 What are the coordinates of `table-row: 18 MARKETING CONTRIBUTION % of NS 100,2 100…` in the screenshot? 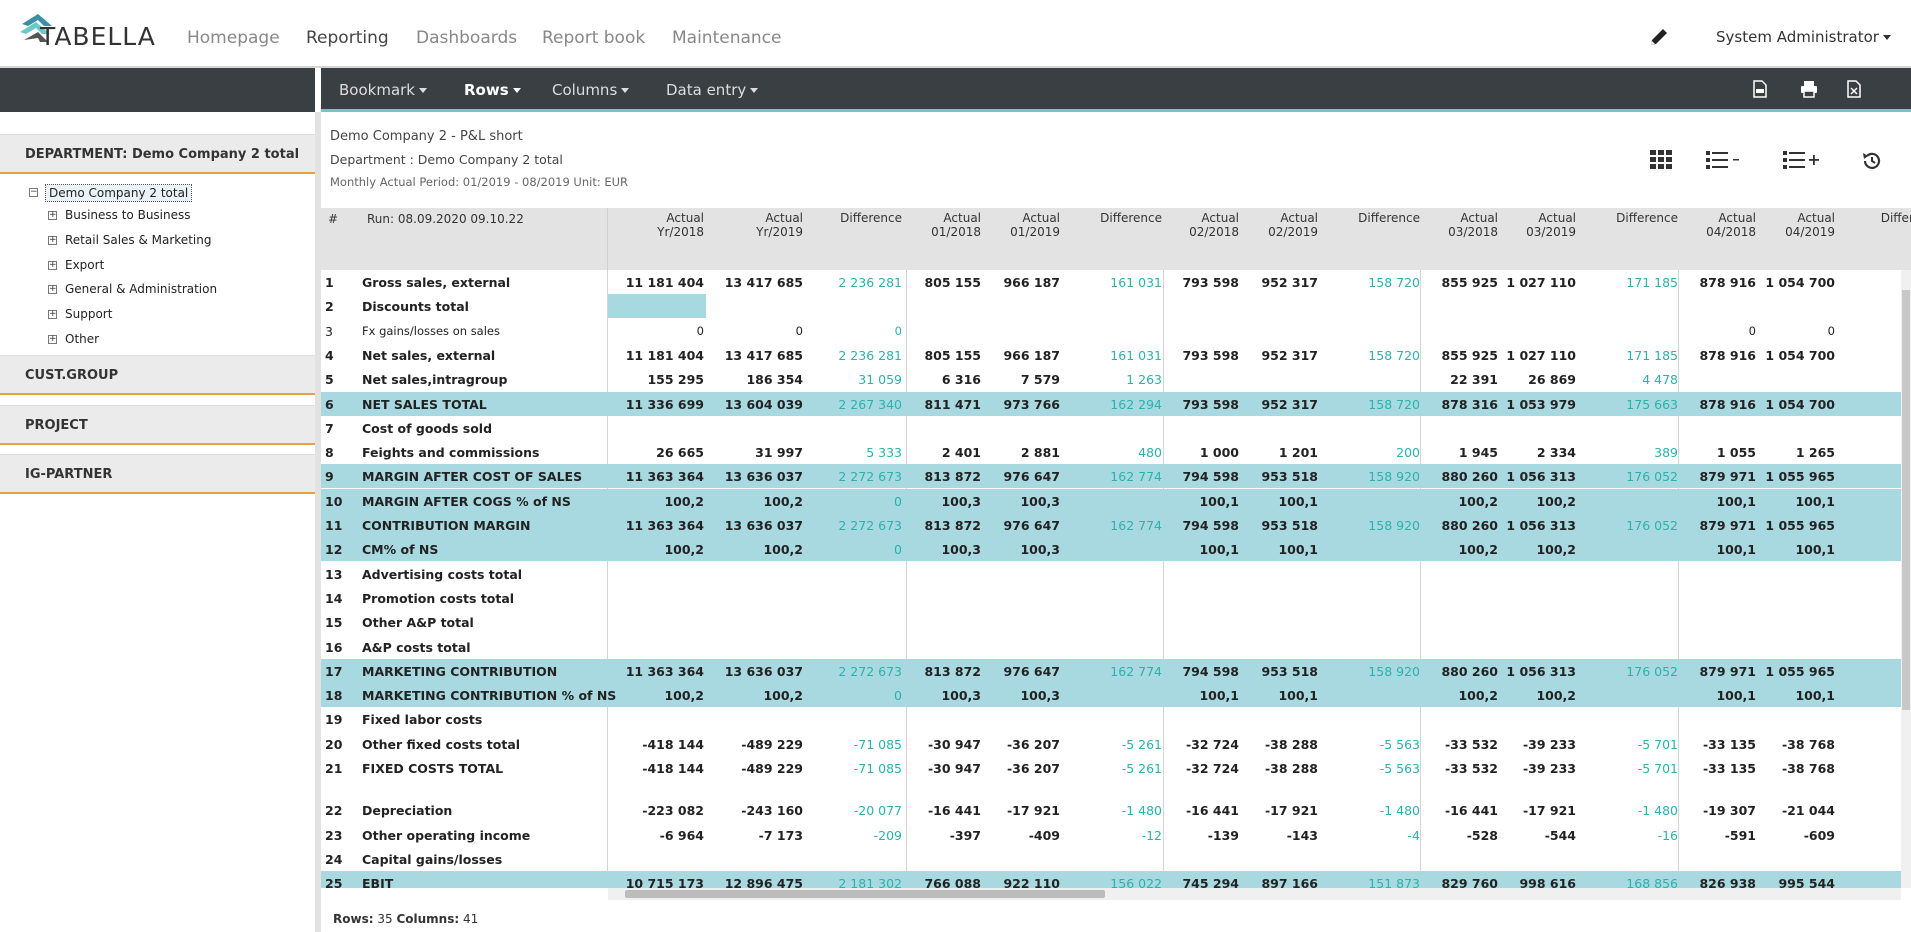 It's located at (1111, 695).